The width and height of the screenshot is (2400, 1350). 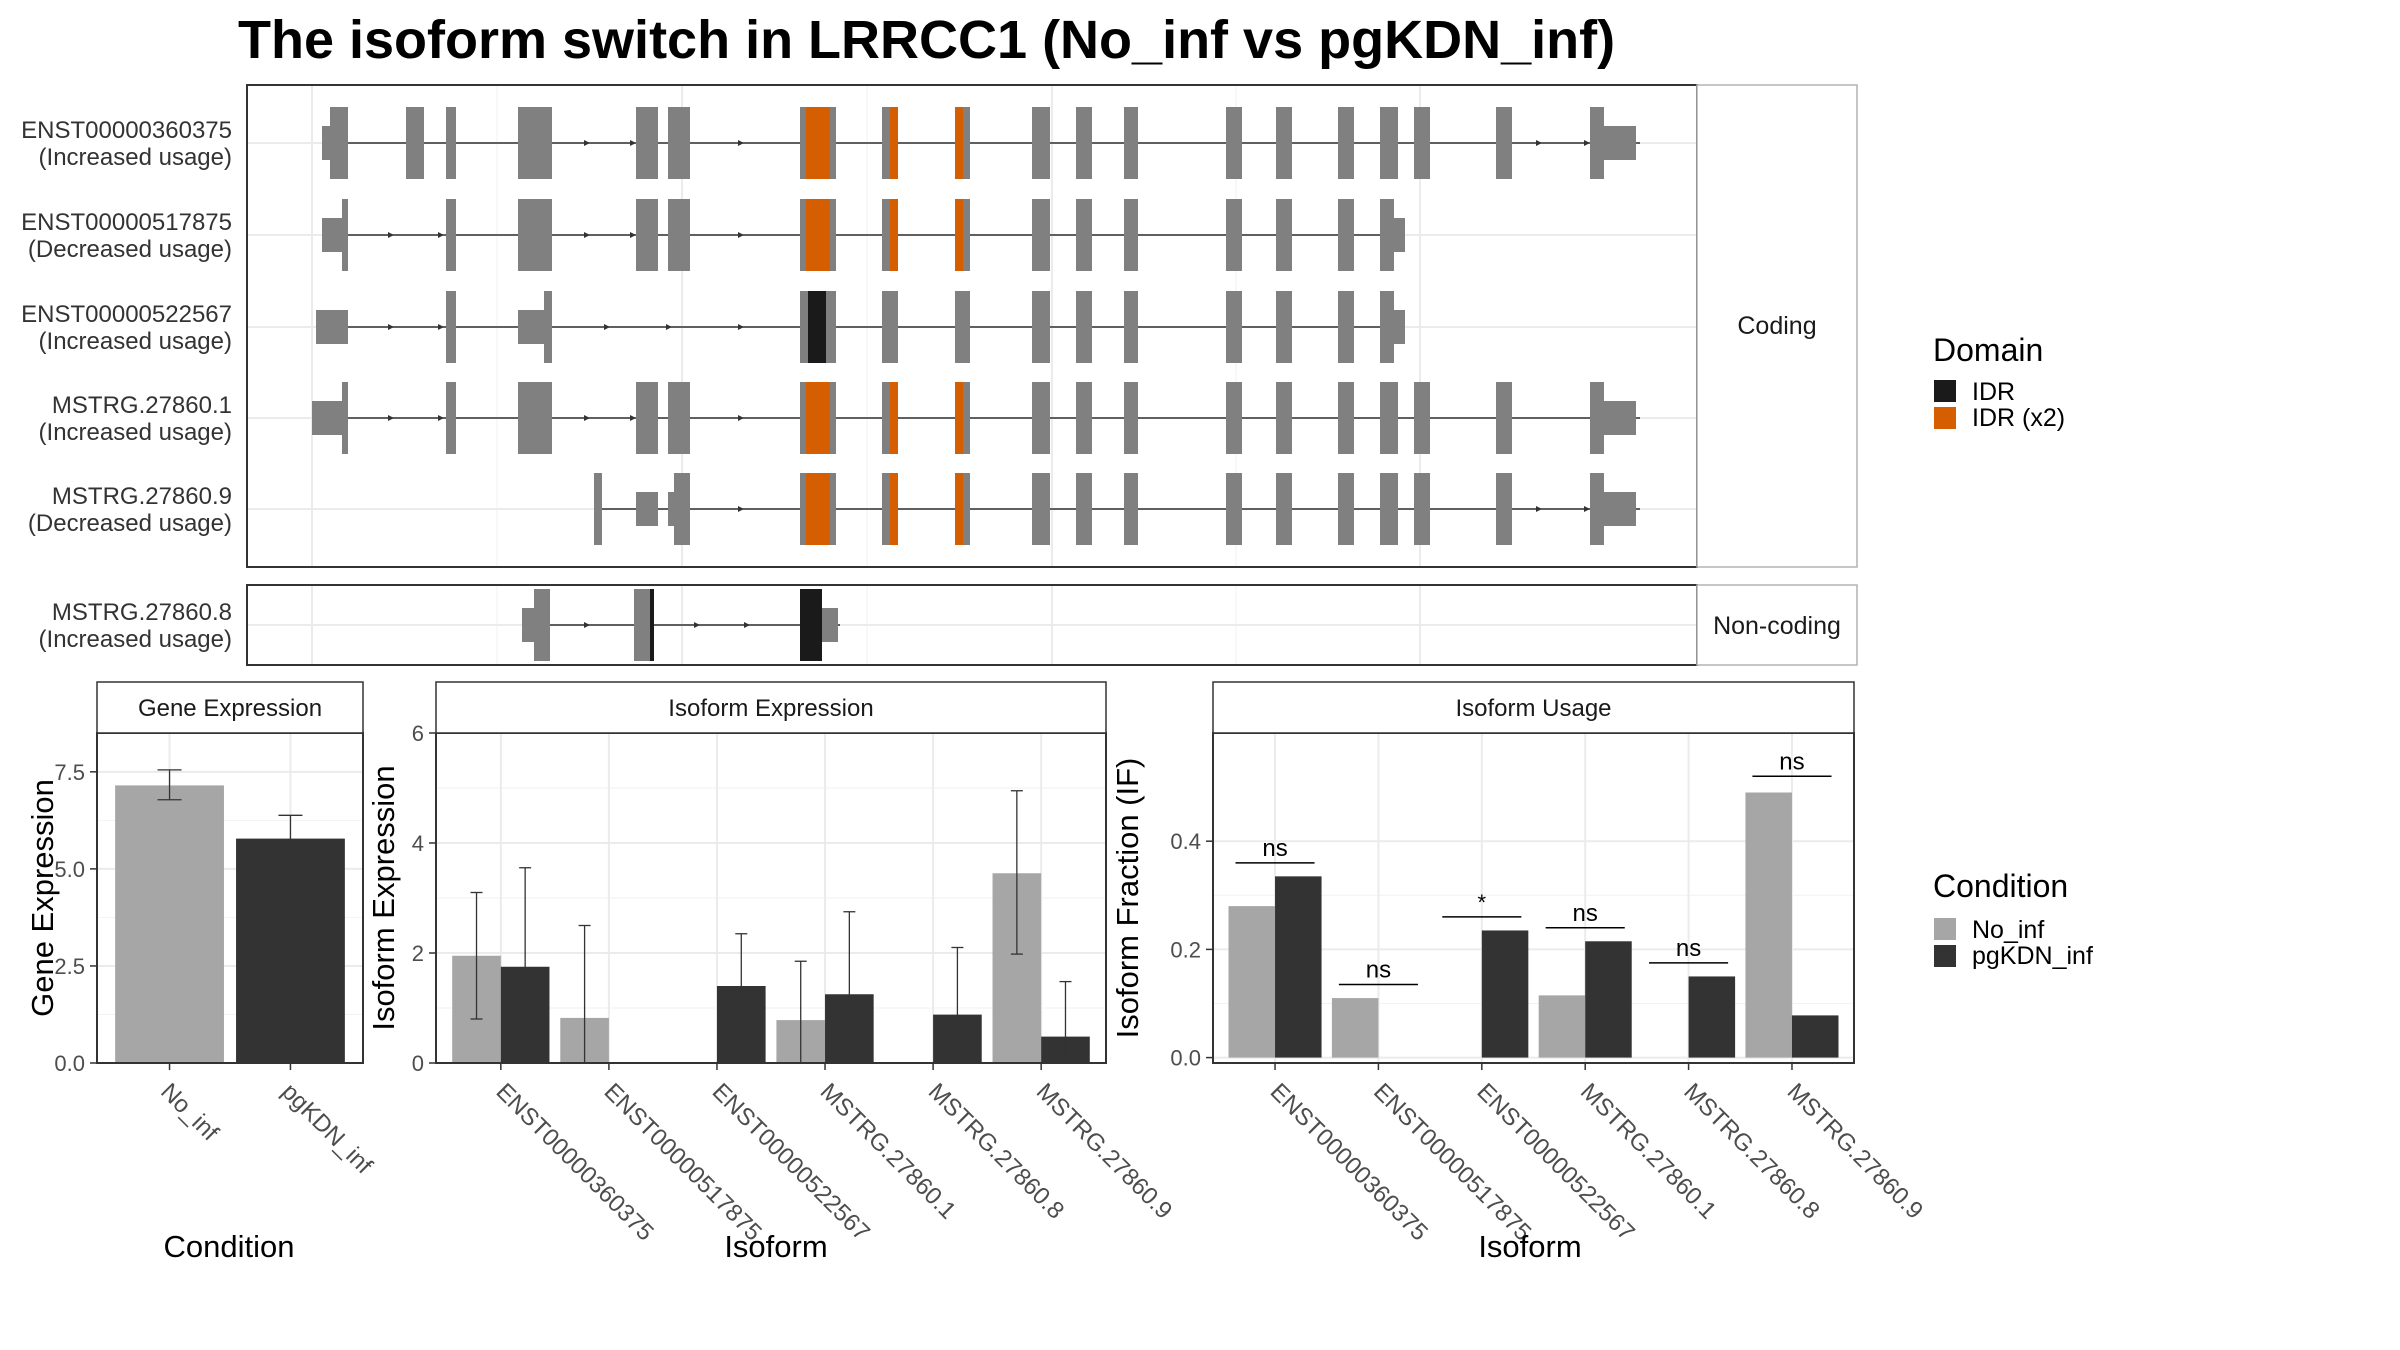 I want to click on y-tick-label: 7.5, so click(x=69, y=772).